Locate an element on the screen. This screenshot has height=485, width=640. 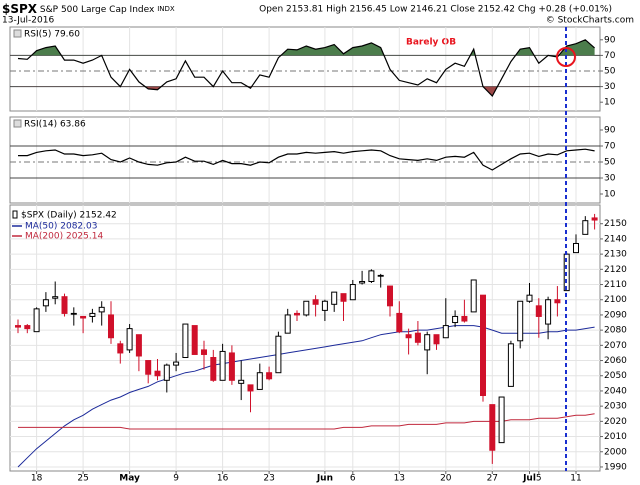
x-tick-label: Jul is located at coordinates (529, 479).